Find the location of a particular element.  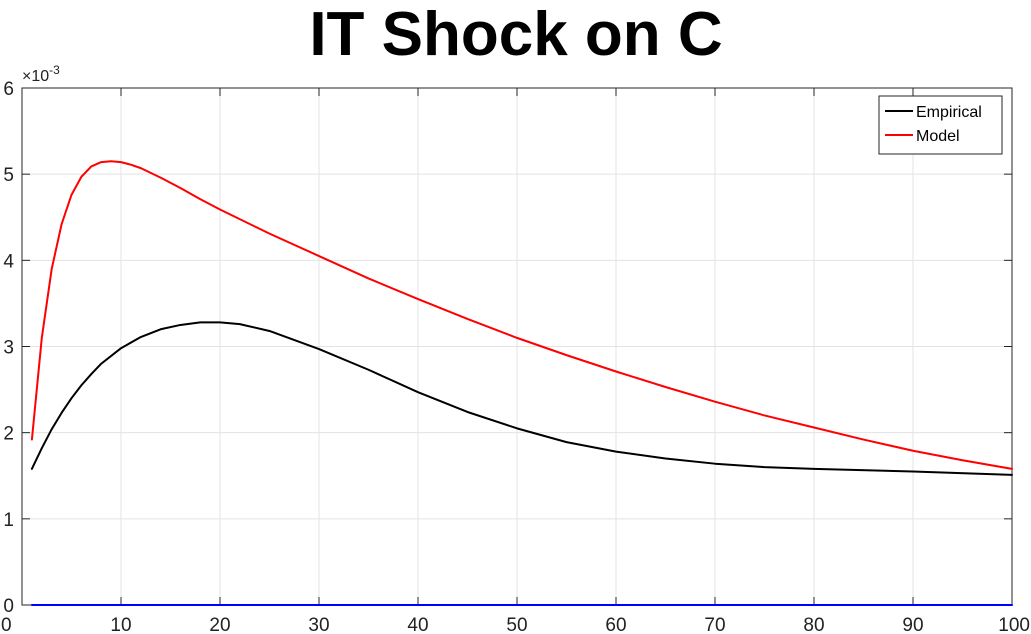

legend-label-empirical: Empirical is located at coordinates (949, 112).